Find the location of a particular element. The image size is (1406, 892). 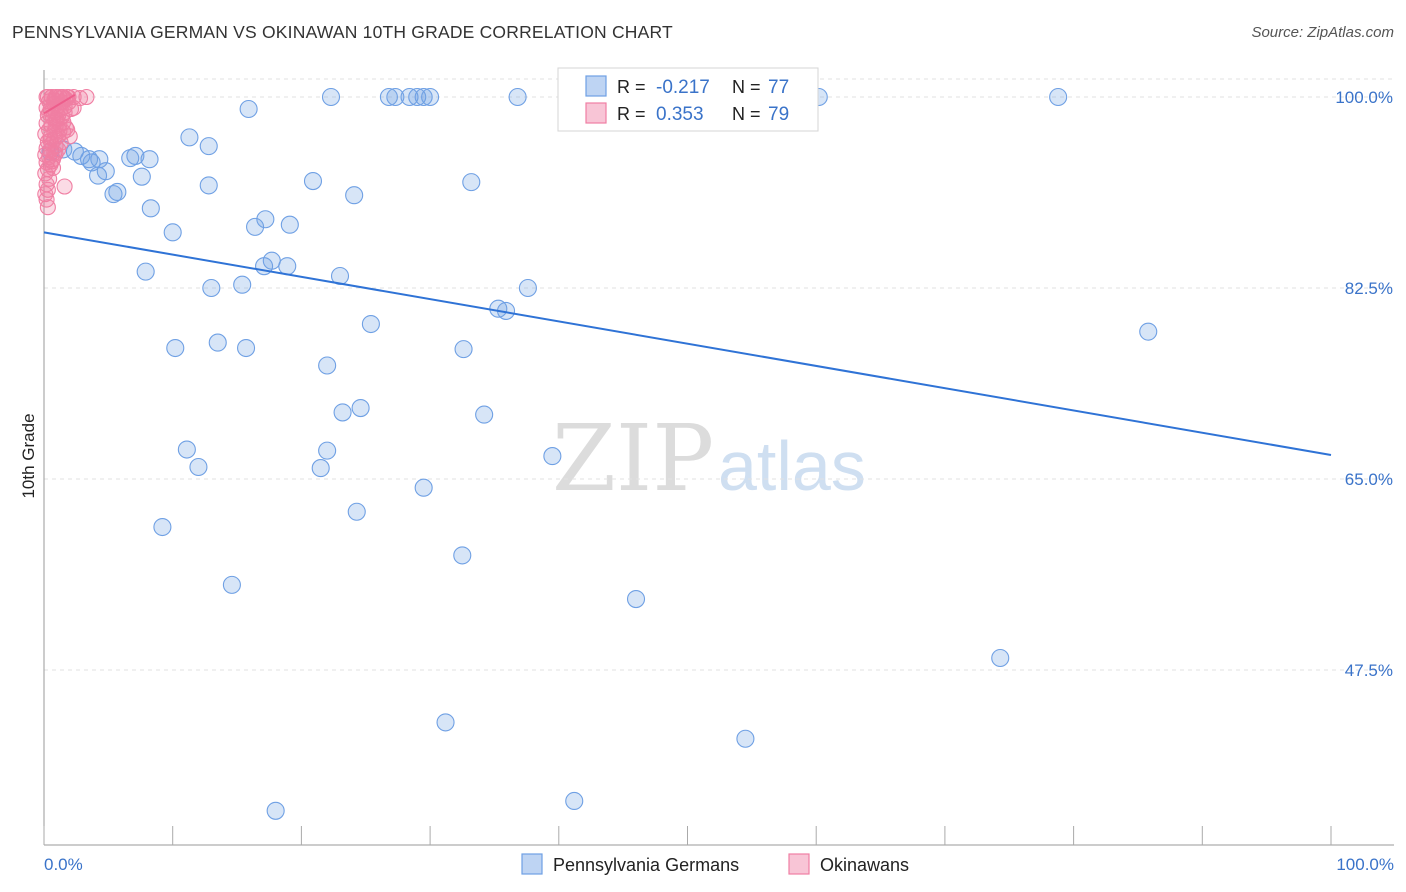

trendline-okinawans is located at coordinates (59, 104).